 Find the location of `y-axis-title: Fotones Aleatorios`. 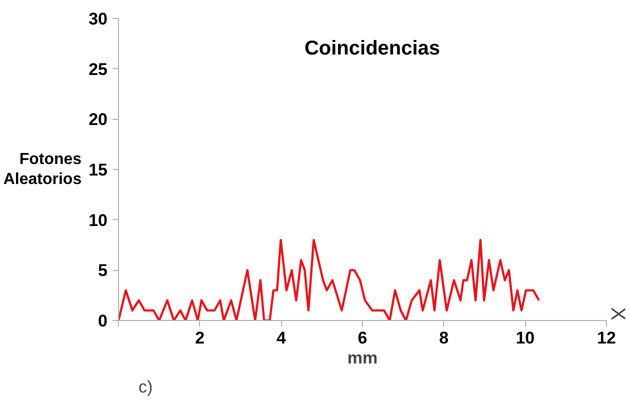

y-axis-title: Fotones Aleatorios is located at coordinates (42, 169).